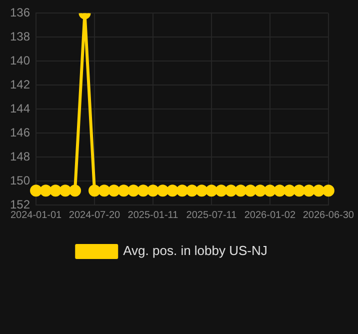 Image resolution: width=358 pixels, height=334 pixels. Describe the element at coordinates (20, 156) in the screenshot. I see `y-tick-label: 148` at that location.